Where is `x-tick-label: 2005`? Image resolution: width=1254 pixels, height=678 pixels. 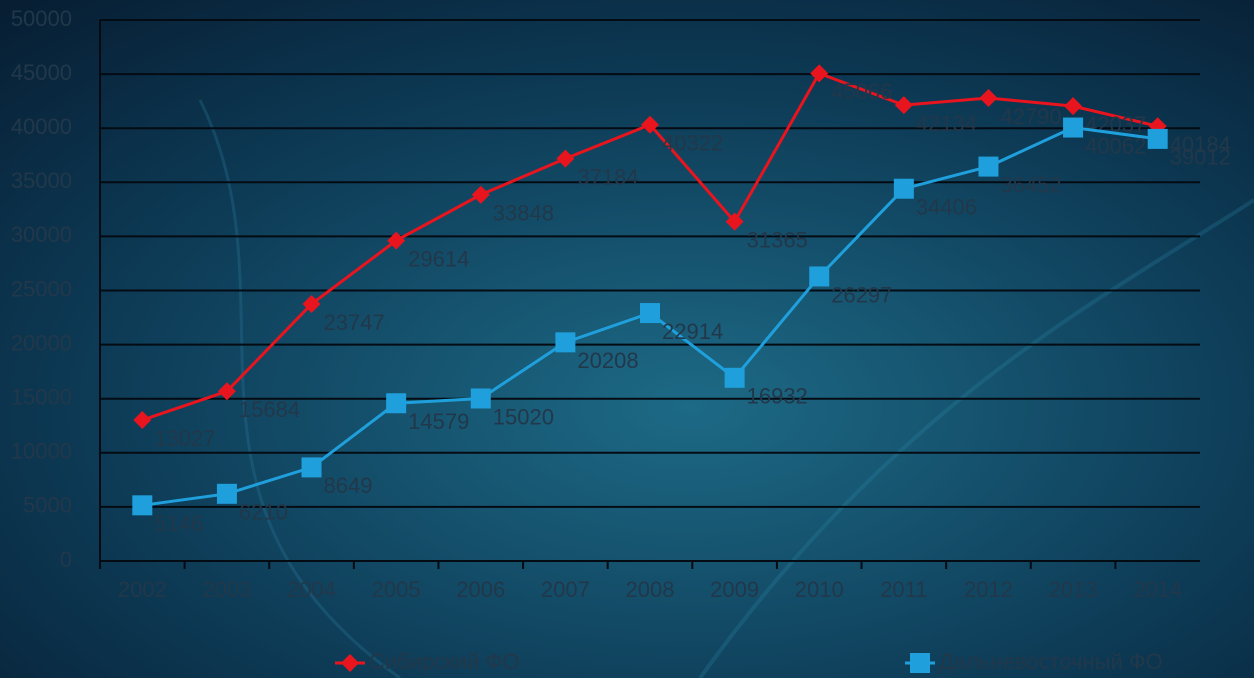
x-tick-label: 2005 is located at coordinates (396, 589).